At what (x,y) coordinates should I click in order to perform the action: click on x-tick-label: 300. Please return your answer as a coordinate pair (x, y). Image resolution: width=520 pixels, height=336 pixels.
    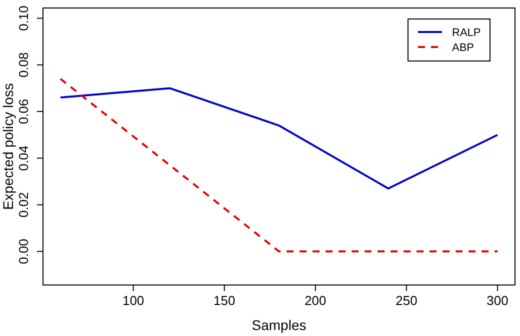
    Looking at the image, I should click on (497, 300).